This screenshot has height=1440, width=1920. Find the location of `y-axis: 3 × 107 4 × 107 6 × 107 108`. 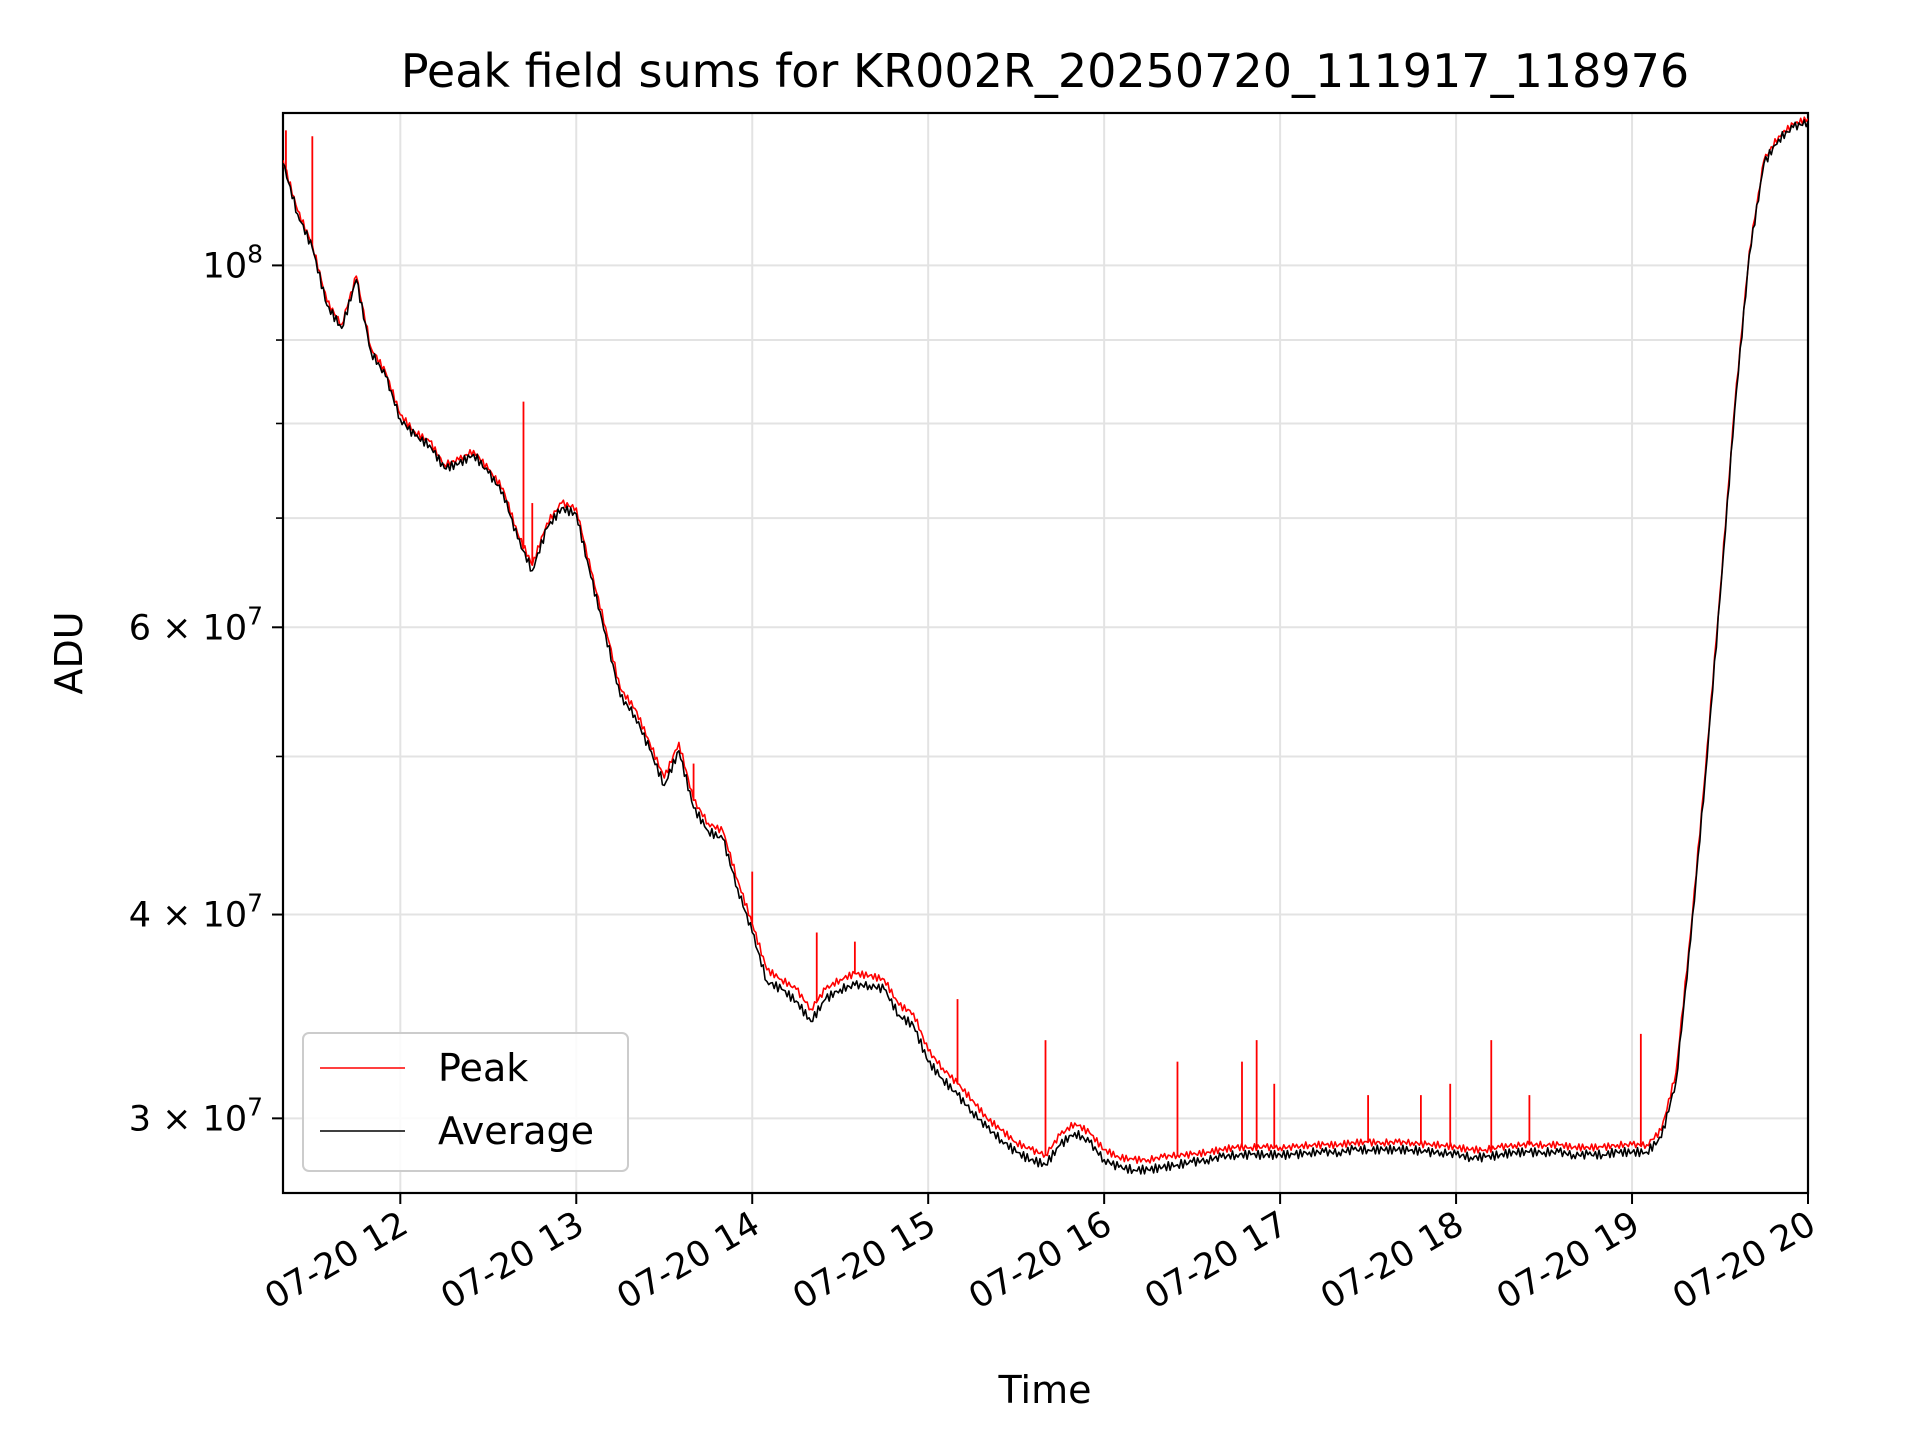

y-axis: 3 × 107 4 × 107 6 × 107 108 is located at coordinates (206, 689).